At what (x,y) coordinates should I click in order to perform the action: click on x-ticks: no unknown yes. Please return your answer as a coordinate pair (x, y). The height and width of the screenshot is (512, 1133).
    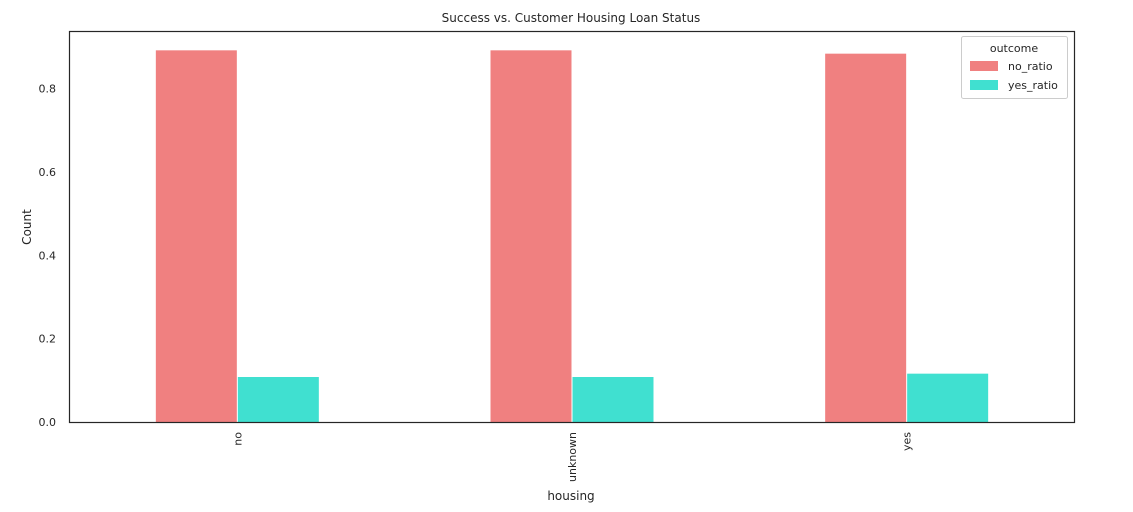
    Looking at the image, I should click on (572, 457).